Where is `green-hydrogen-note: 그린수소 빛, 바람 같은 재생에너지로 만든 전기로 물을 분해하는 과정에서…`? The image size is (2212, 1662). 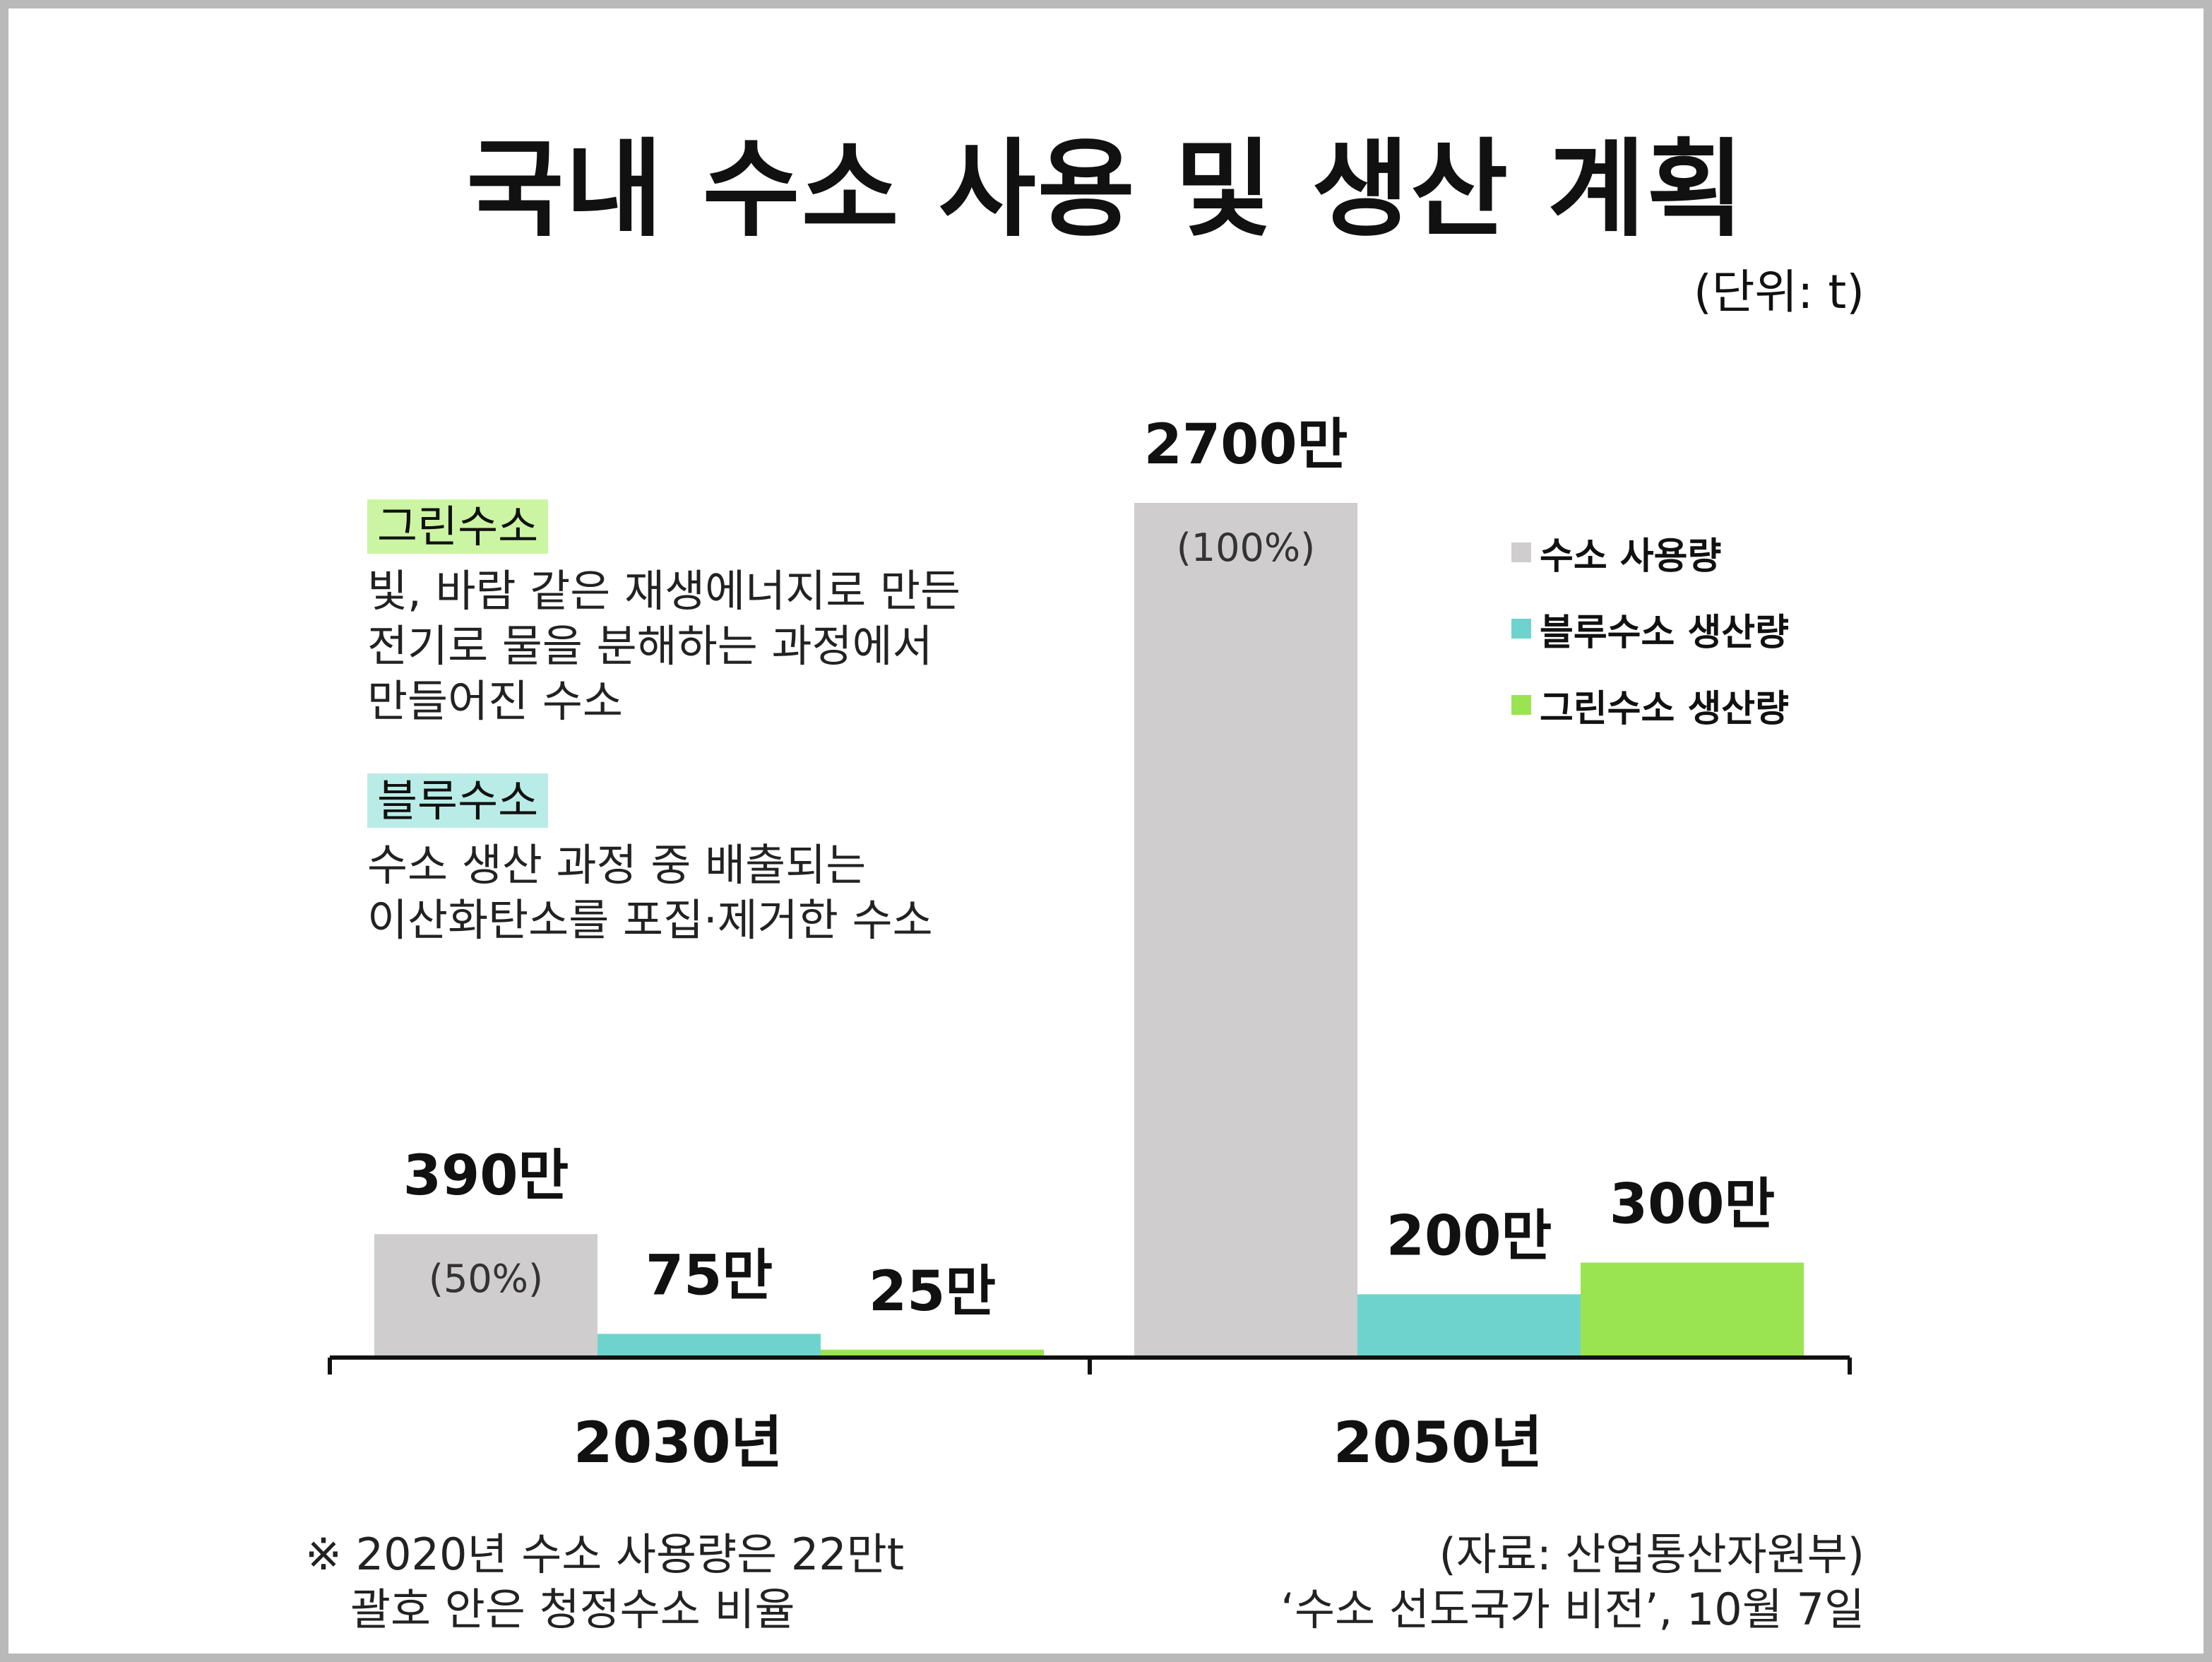
green-hydrogen-note: 그린수소 빛, 바람 같은 재생에너지로 만든 전기로 물을 분해하는 과정에서… is located at coordinates (664, 614).